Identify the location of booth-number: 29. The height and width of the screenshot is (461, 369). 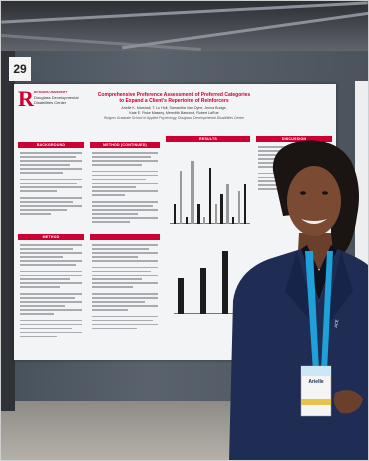
(20, 69).